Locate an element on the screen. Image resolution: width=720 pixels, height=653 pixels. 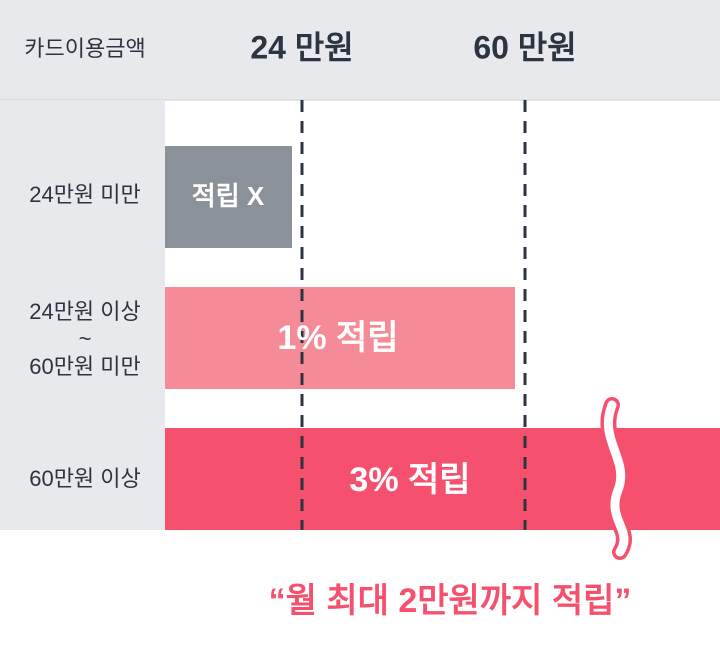
row-label: 24만원 이상 is located at coordinates (85, 311).